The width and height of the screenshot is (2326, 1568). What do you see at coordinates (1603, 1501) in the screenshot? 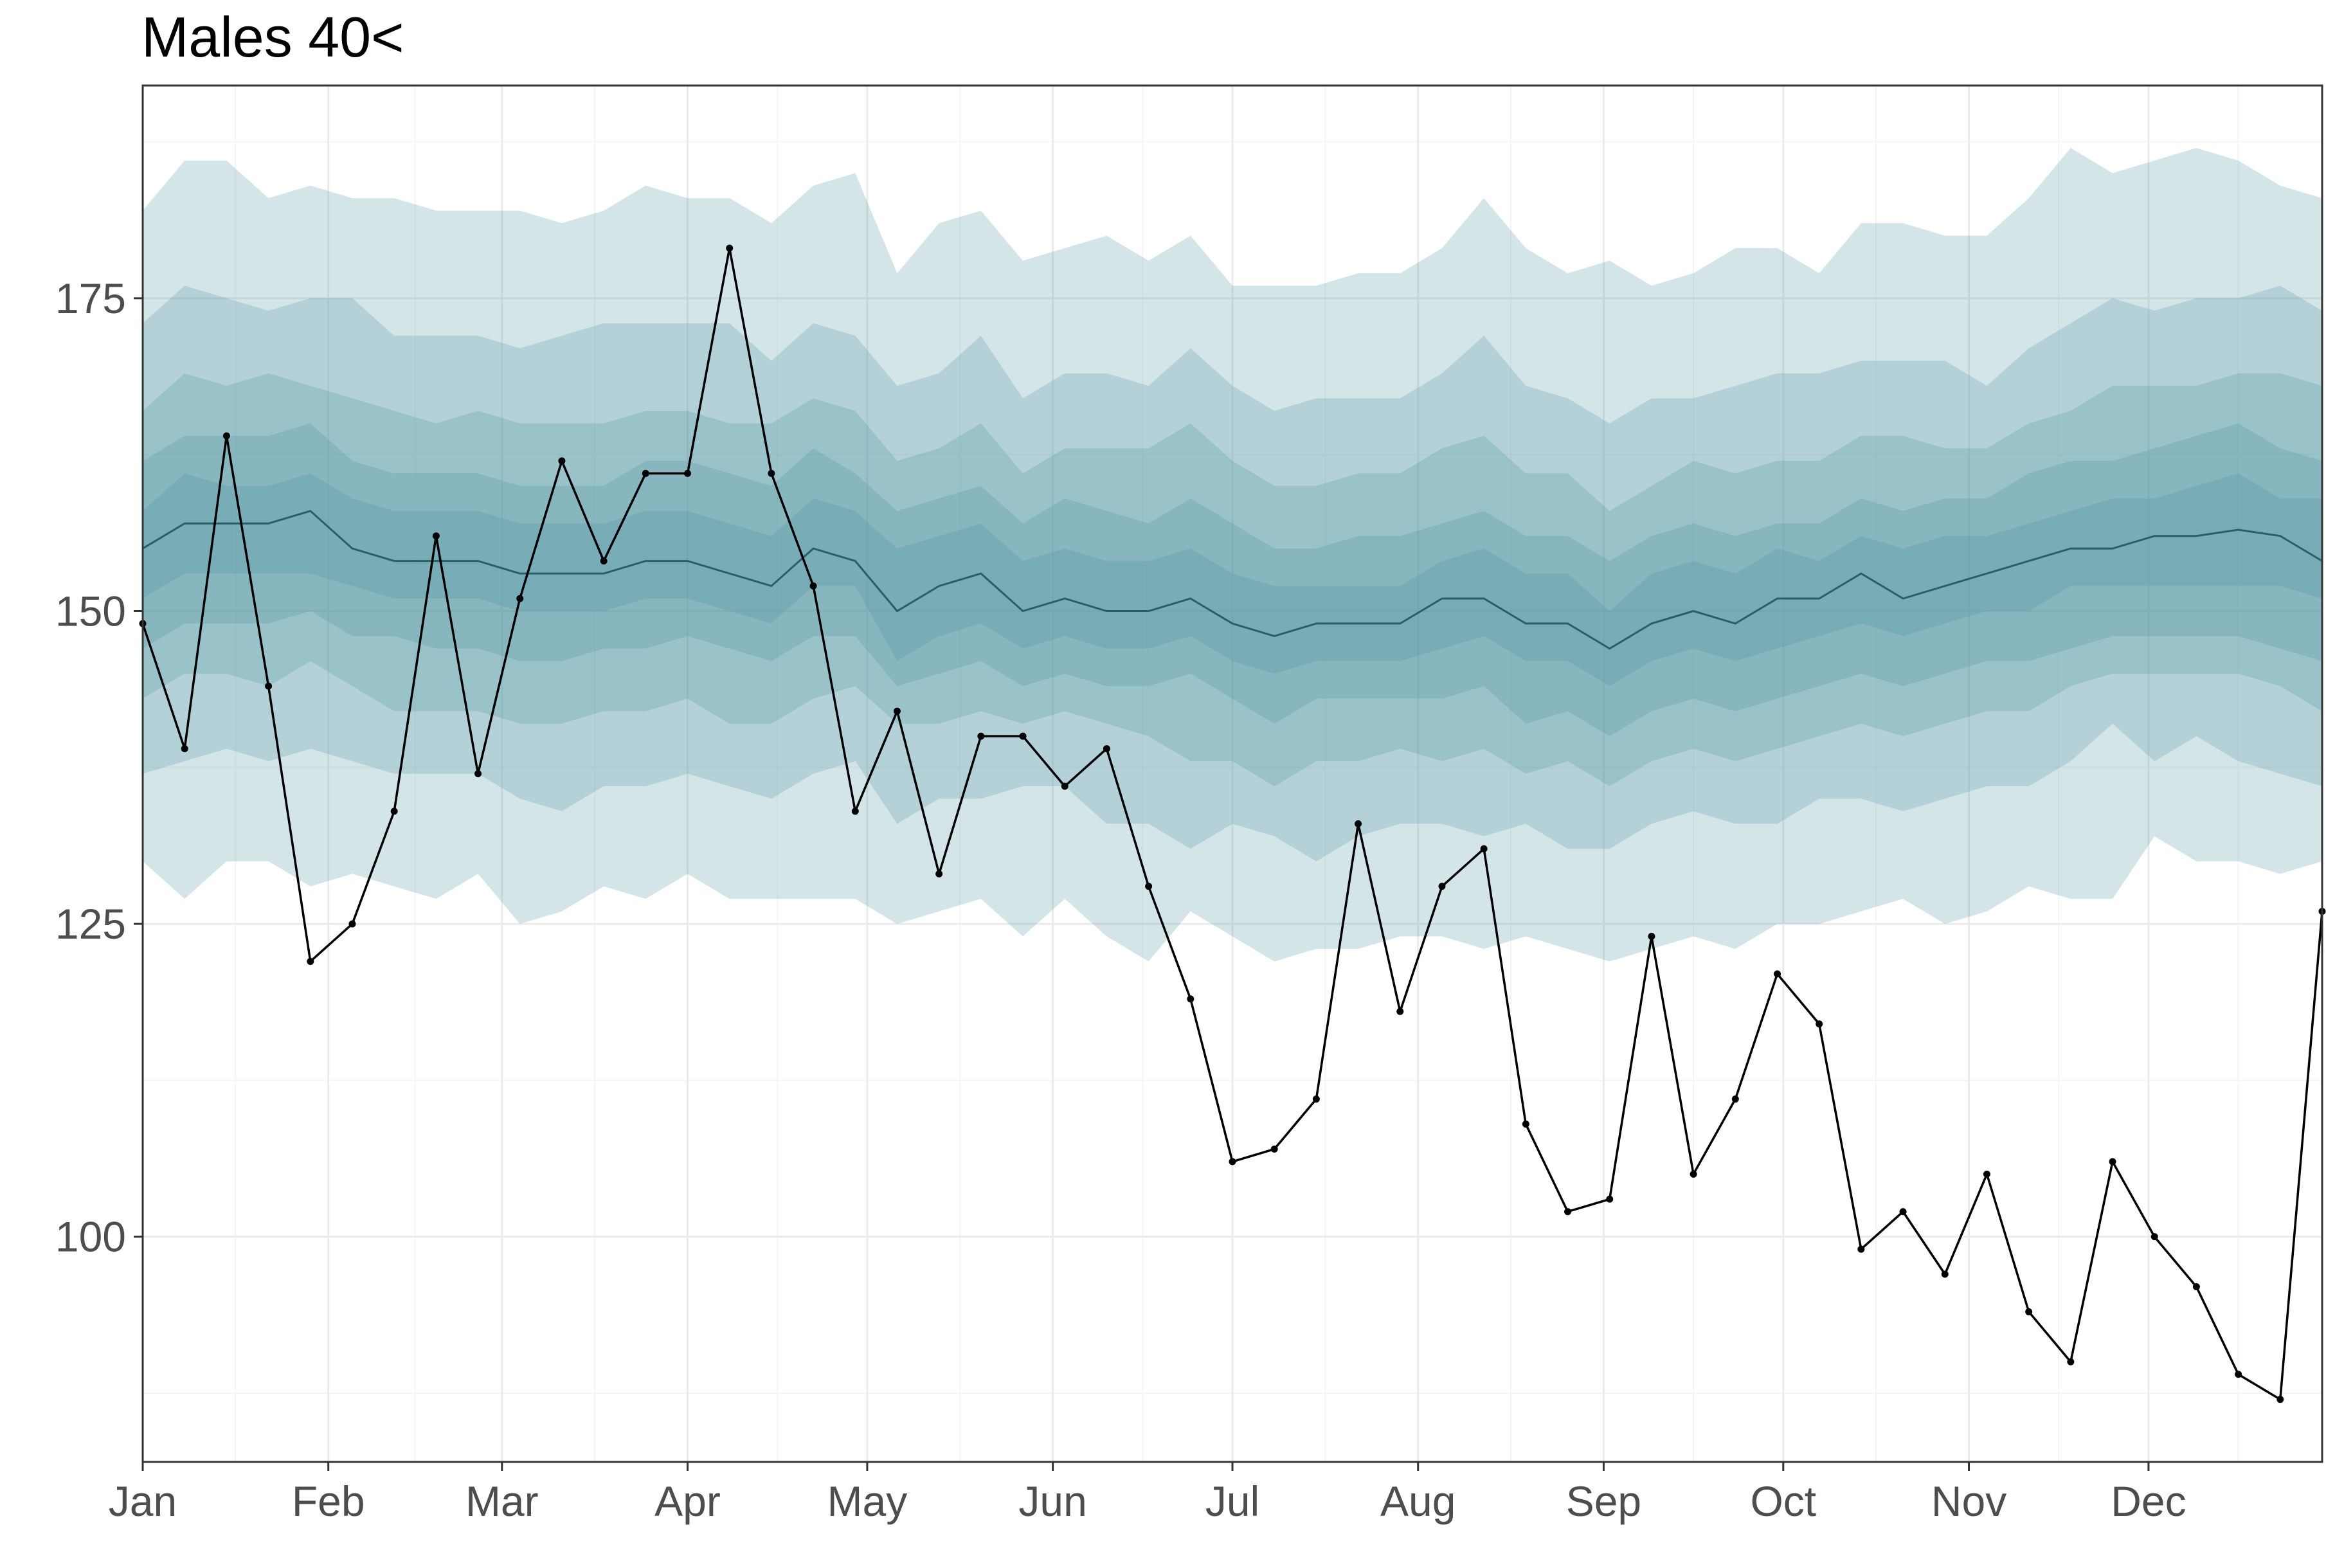
I see `x-tick-label: Sep` at bounding box center [1603, 1501].